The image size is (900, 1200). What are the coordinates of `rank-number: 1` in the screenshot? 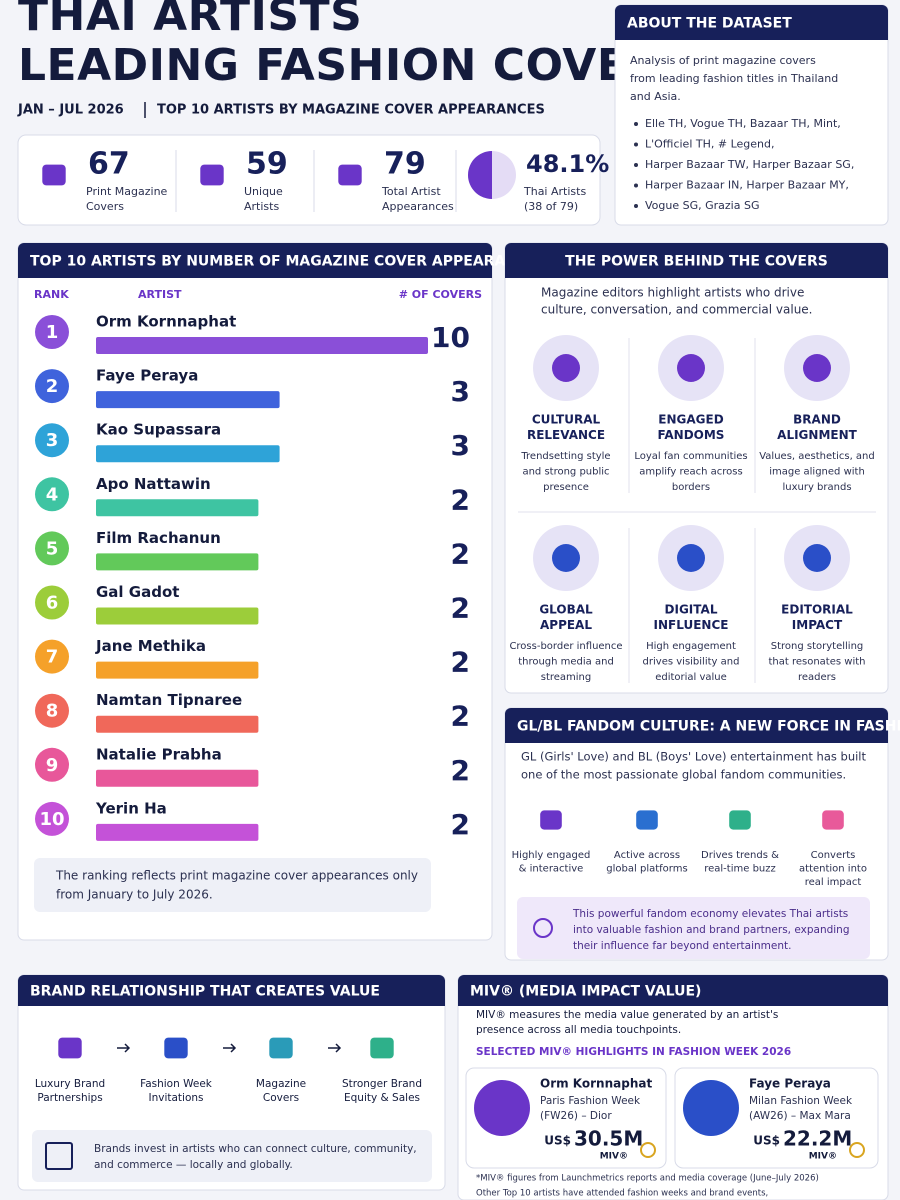 It's located at (52, 332).